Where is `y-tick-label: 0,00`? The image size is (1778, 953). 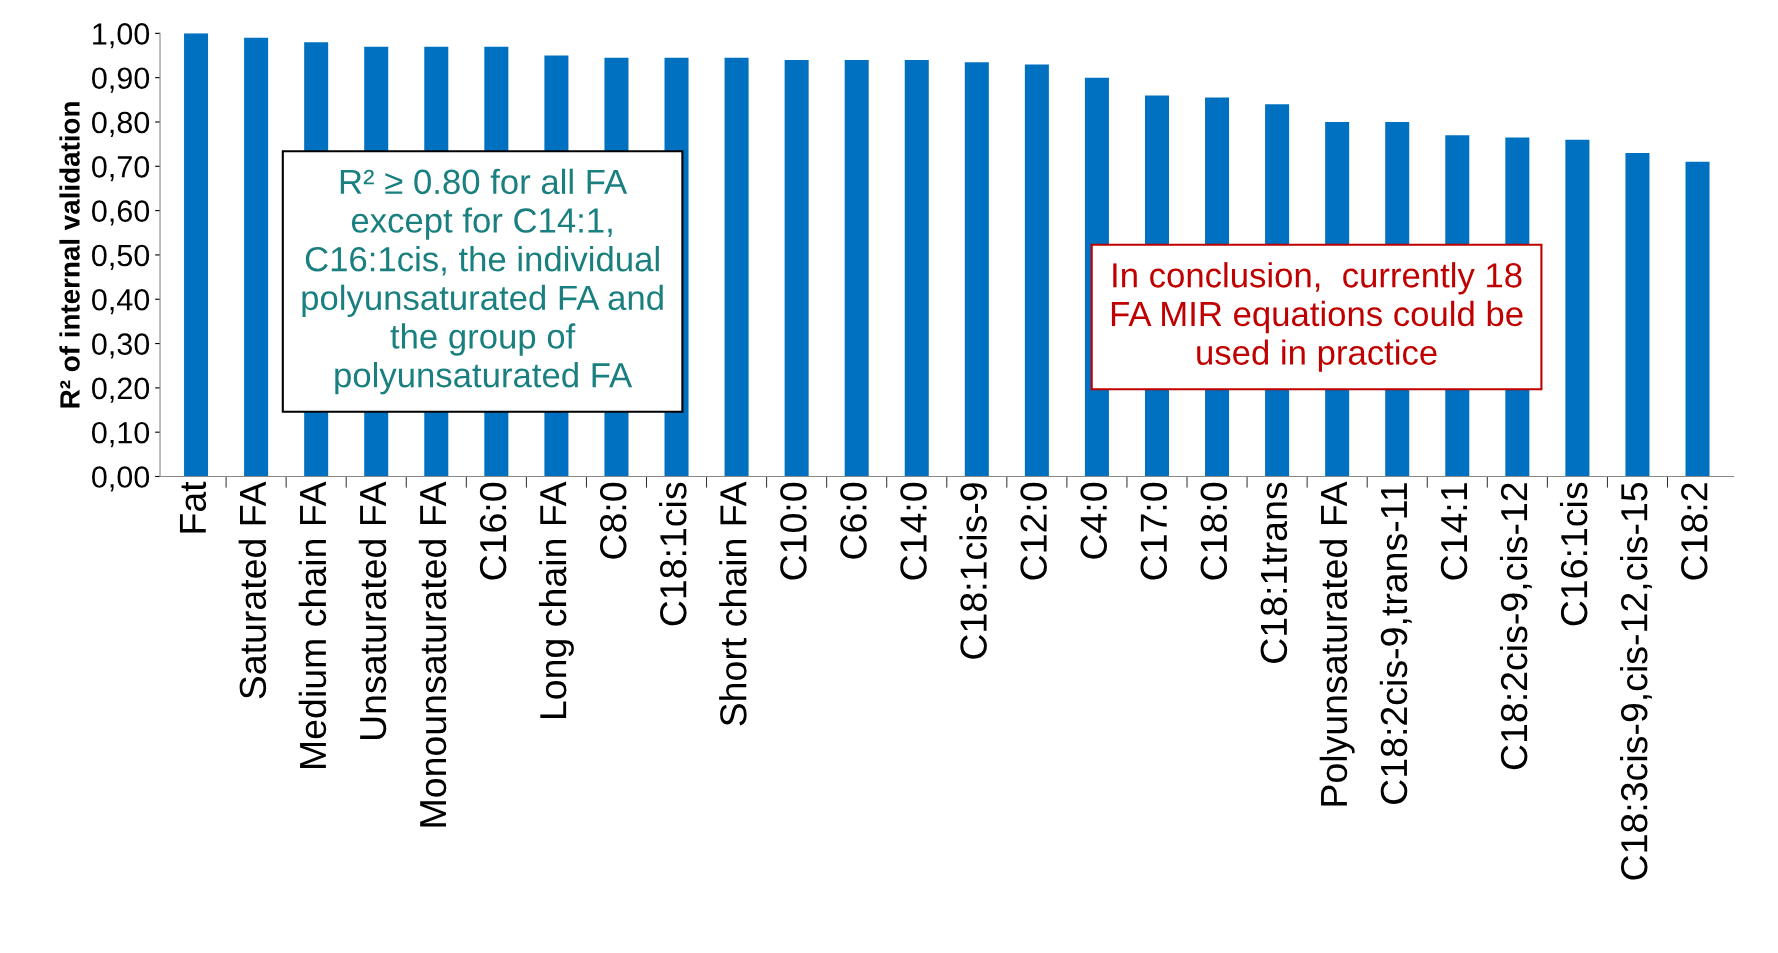 y-tick-label: 0,00 is located at coordinates (121, 479).